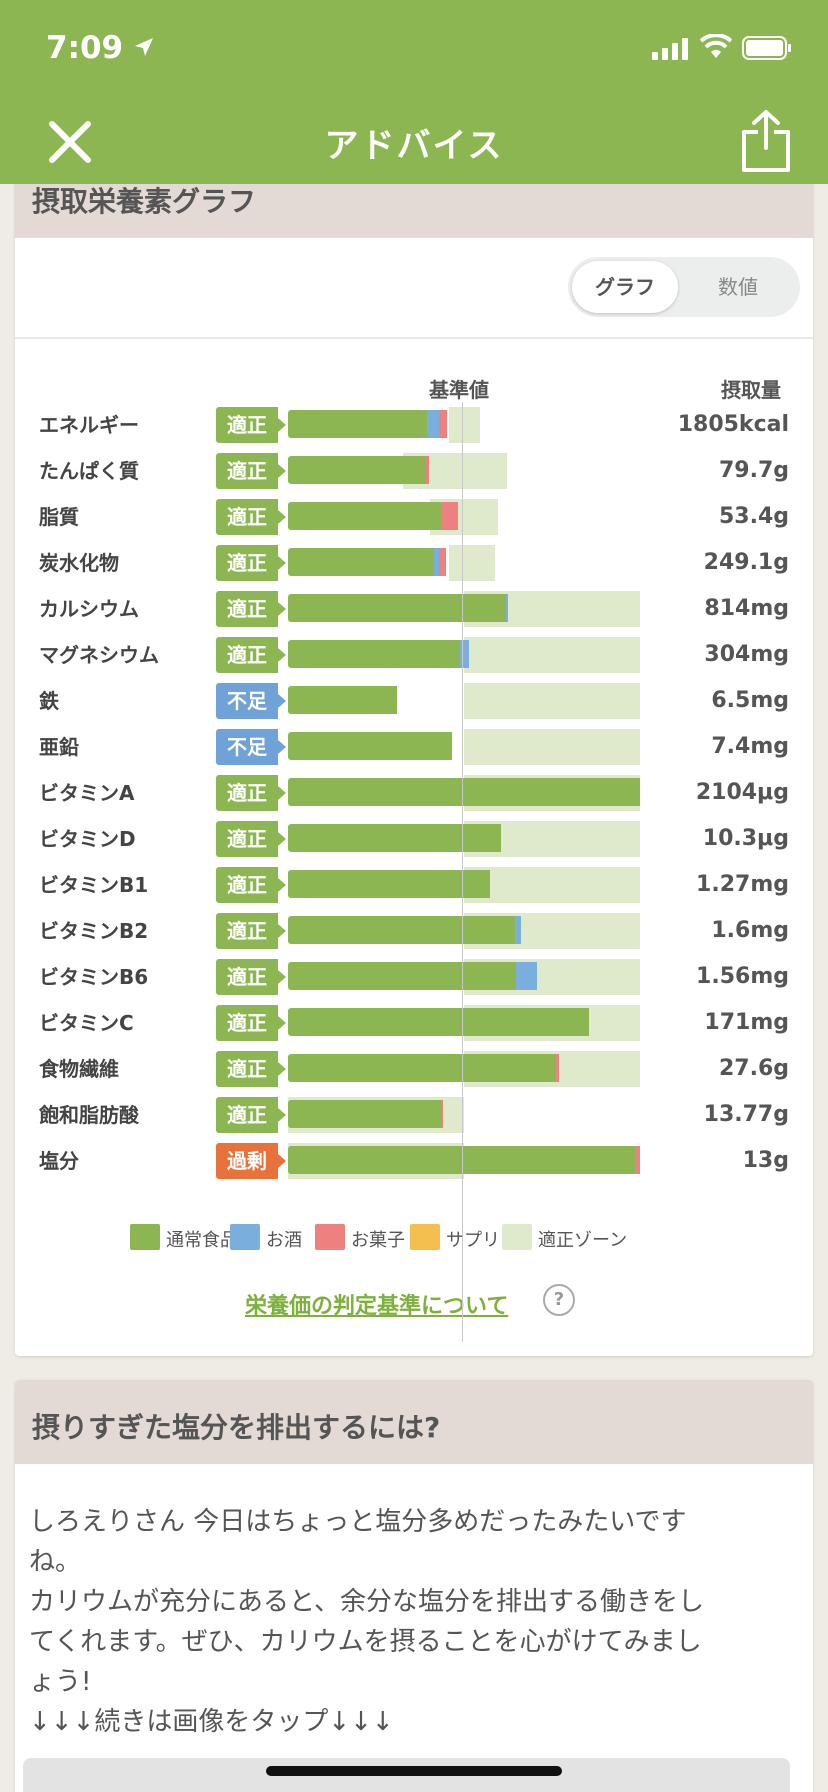 This screenshot has height=1792, width=828. I want to click on nutrient-name: ビタミンB6, so click(94, 977).